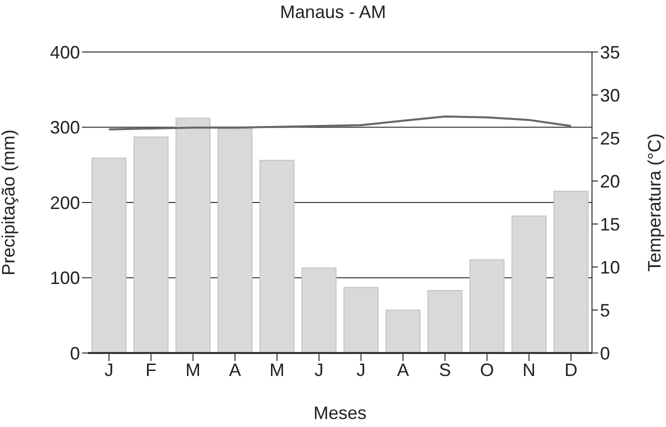  I want to click on y2-tick-label: 30, so click(610, 95).